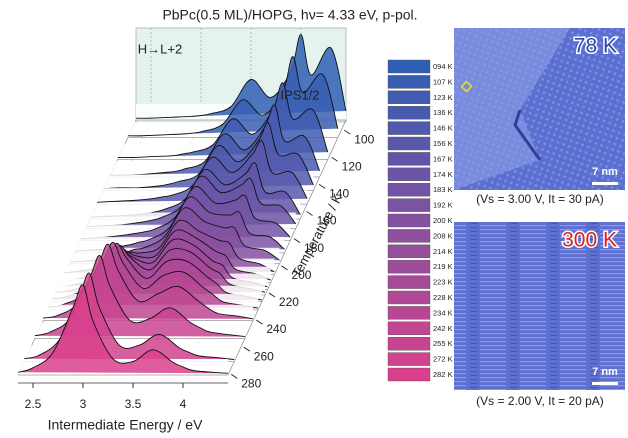 The width and height of the screenshot is (628, 438). Describe the element at coordinates (443, 297) in the screenshot. I see `legend-label: 228 K` at that location.